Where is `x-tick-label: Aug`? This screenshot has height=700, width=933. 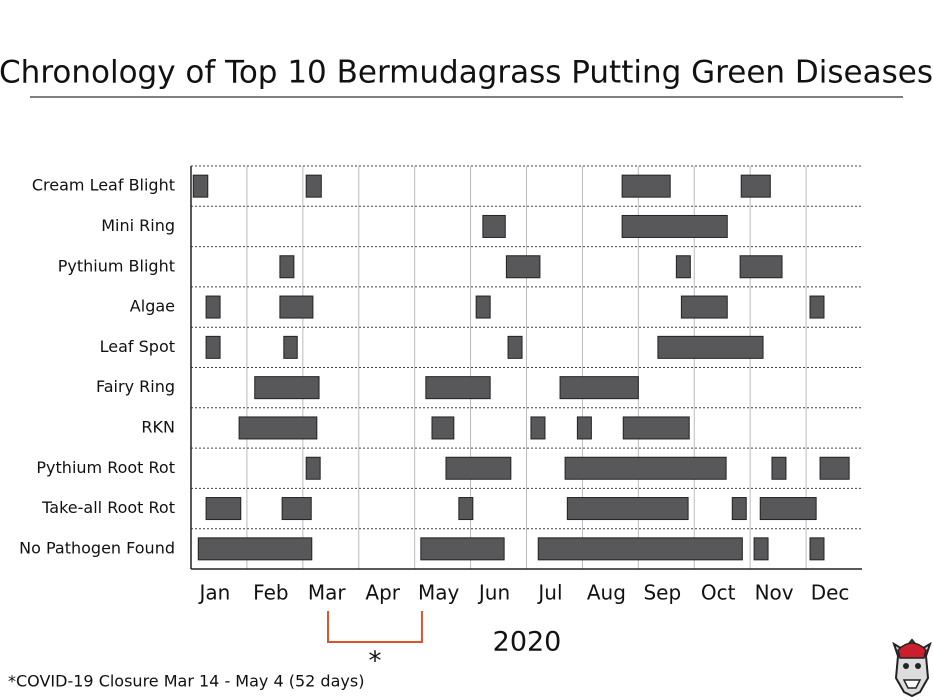 x-tick-label: Aug is located at coordinates (606, 593).